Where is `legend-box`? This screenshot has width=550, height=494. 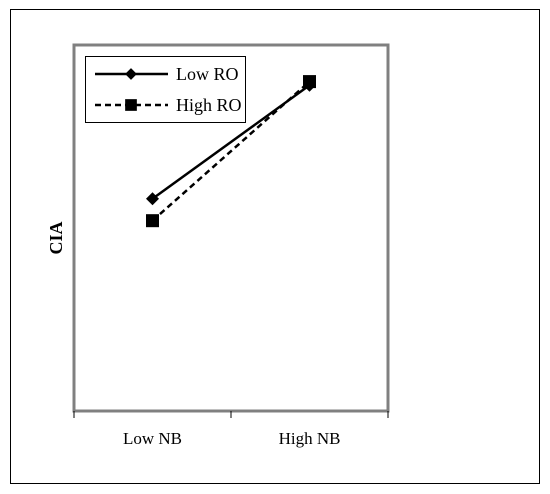
legend-box is located at coordinates (165, 89).